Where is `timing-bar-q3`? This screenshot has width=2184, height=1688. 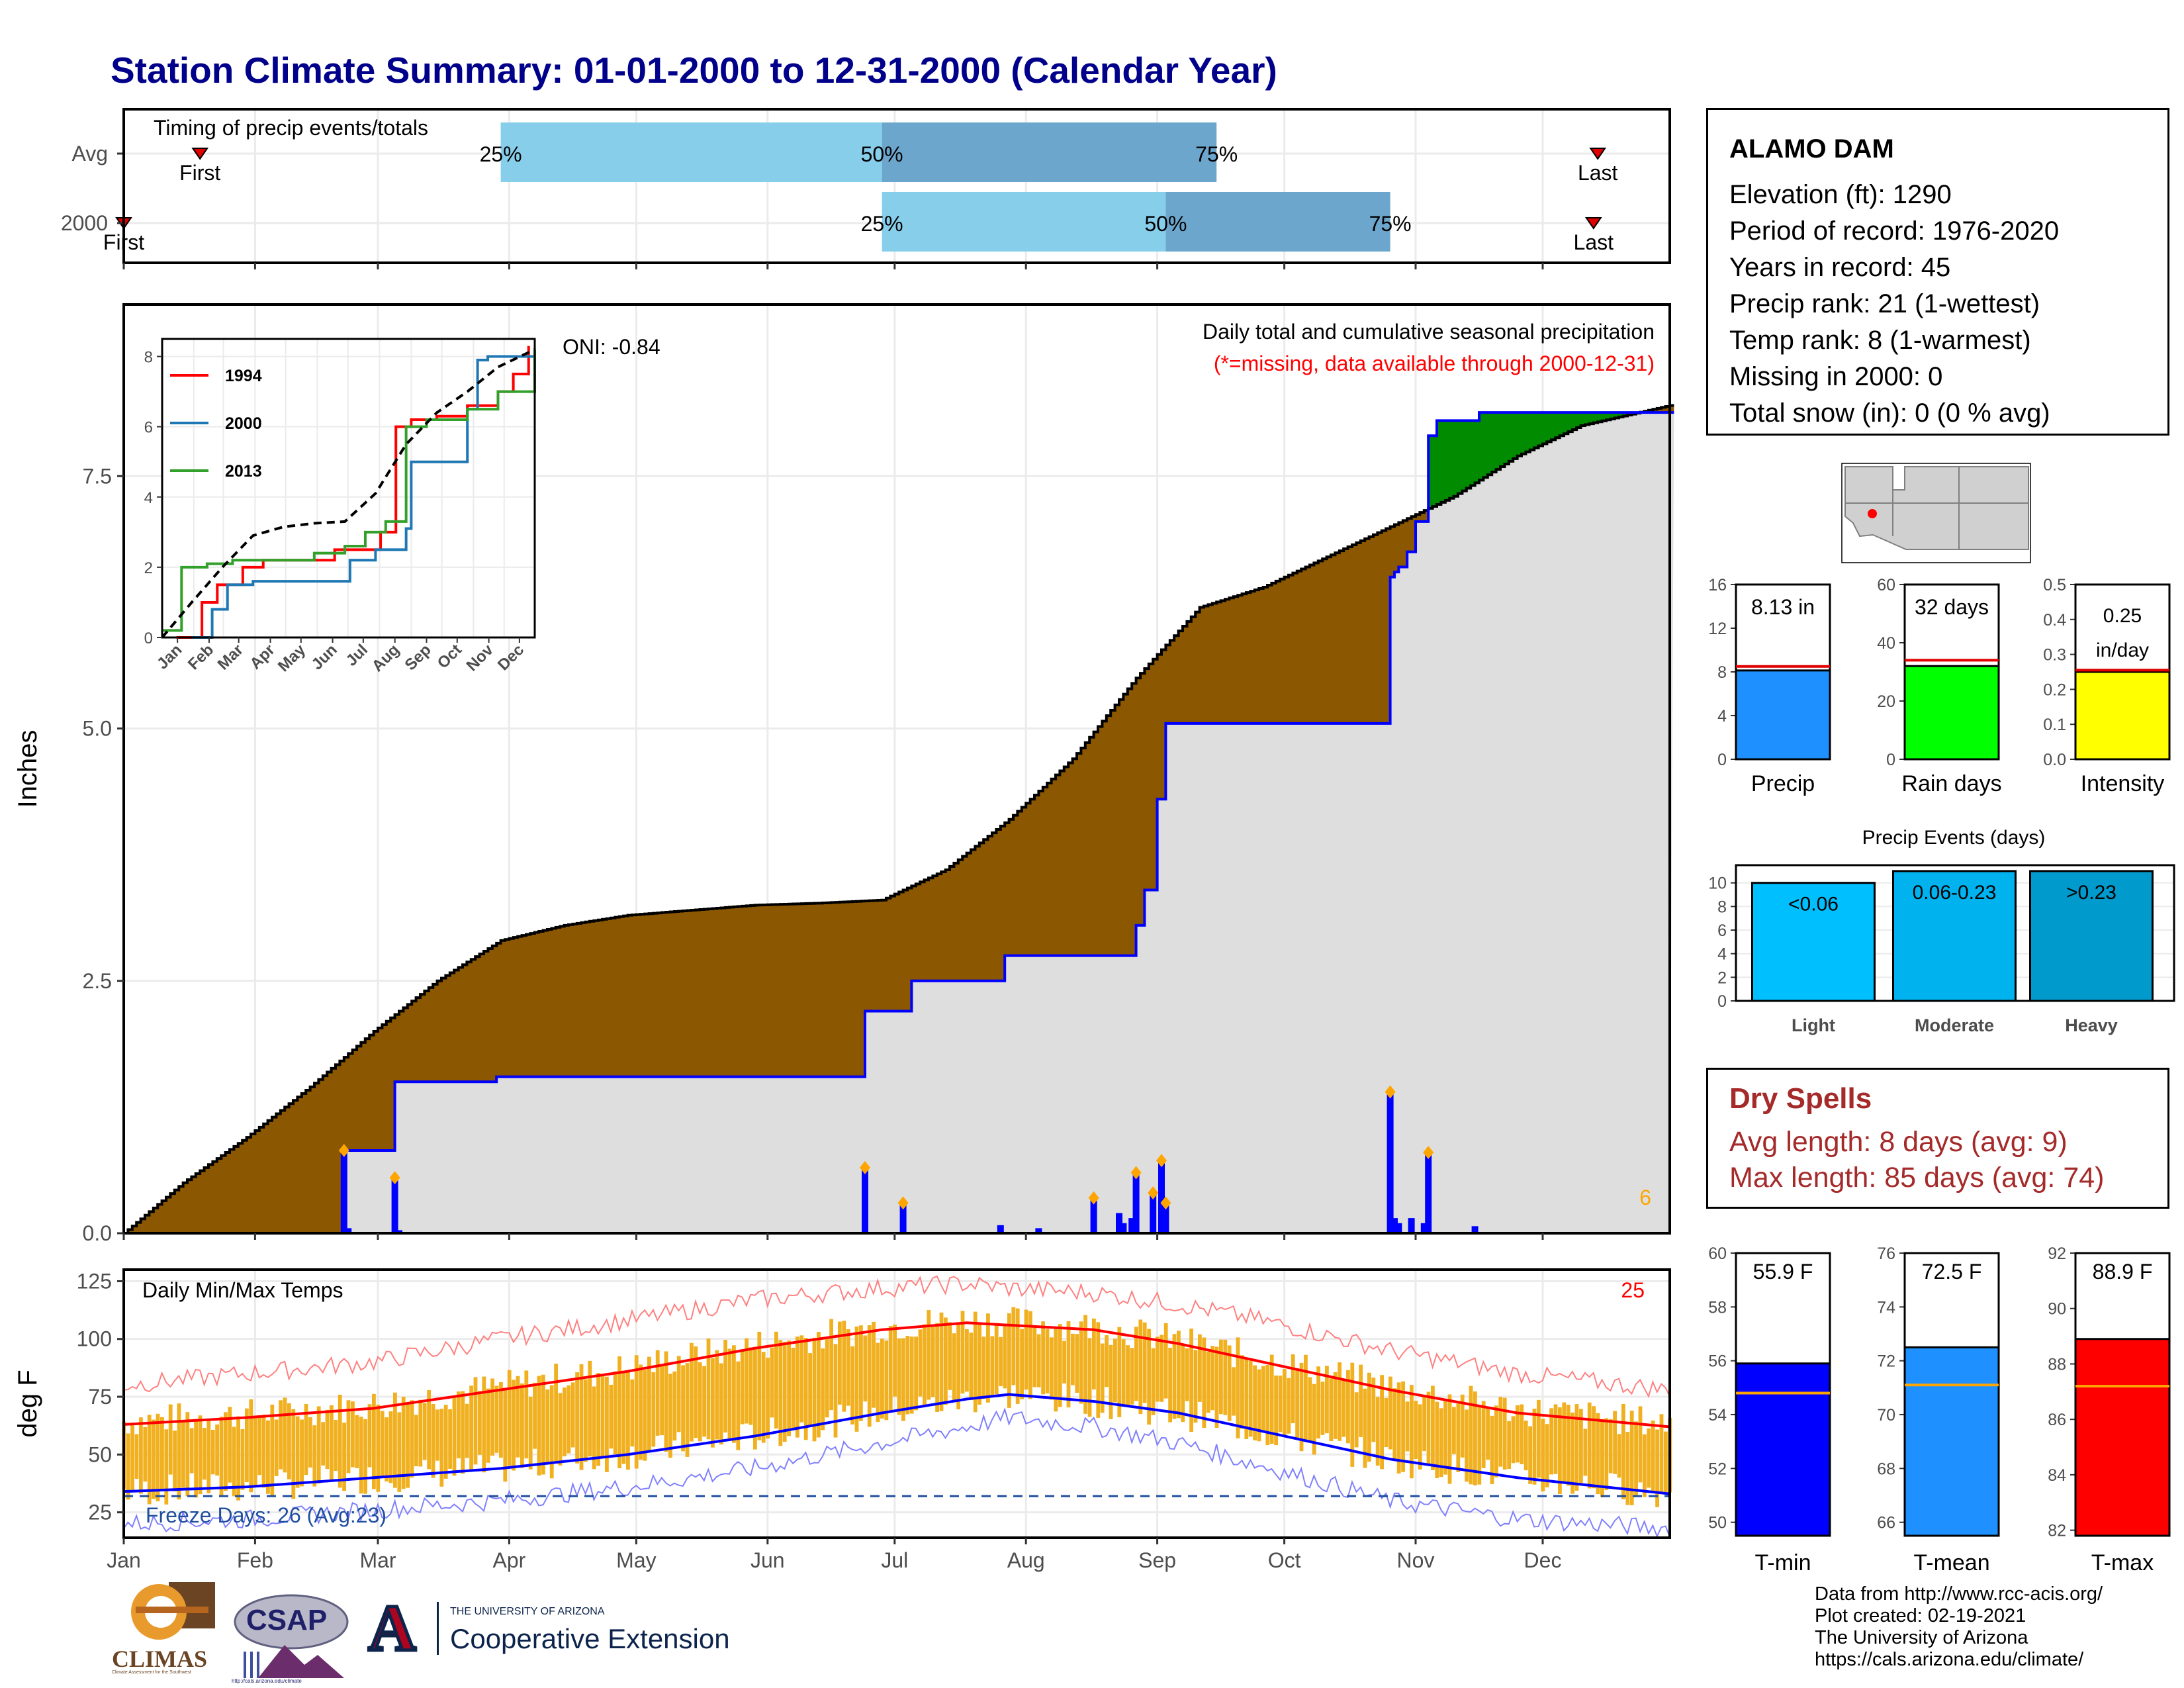 timing-bar-q3 is located at coordinates (1277, 222).